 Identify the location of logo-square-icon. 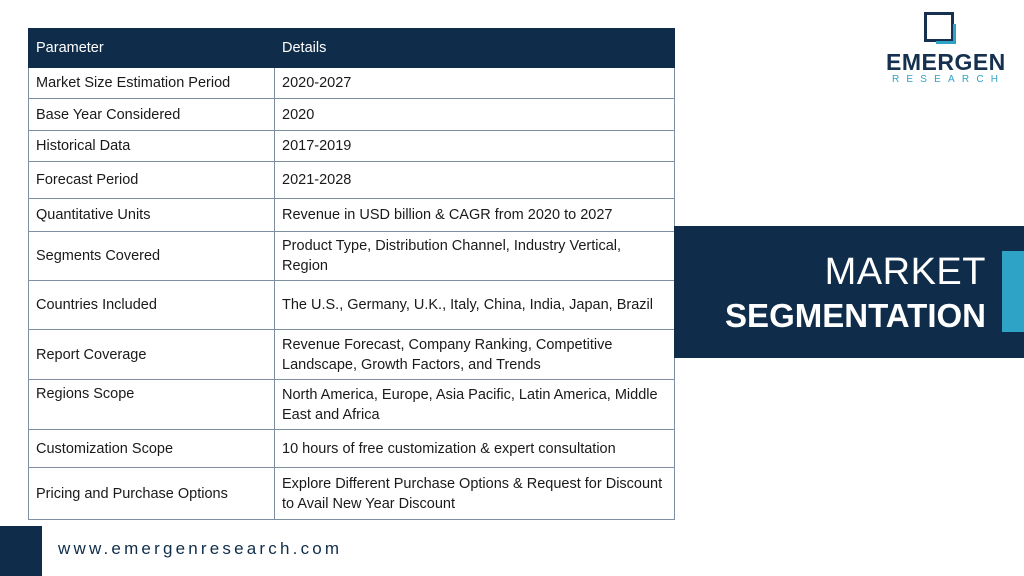
(939, 27).